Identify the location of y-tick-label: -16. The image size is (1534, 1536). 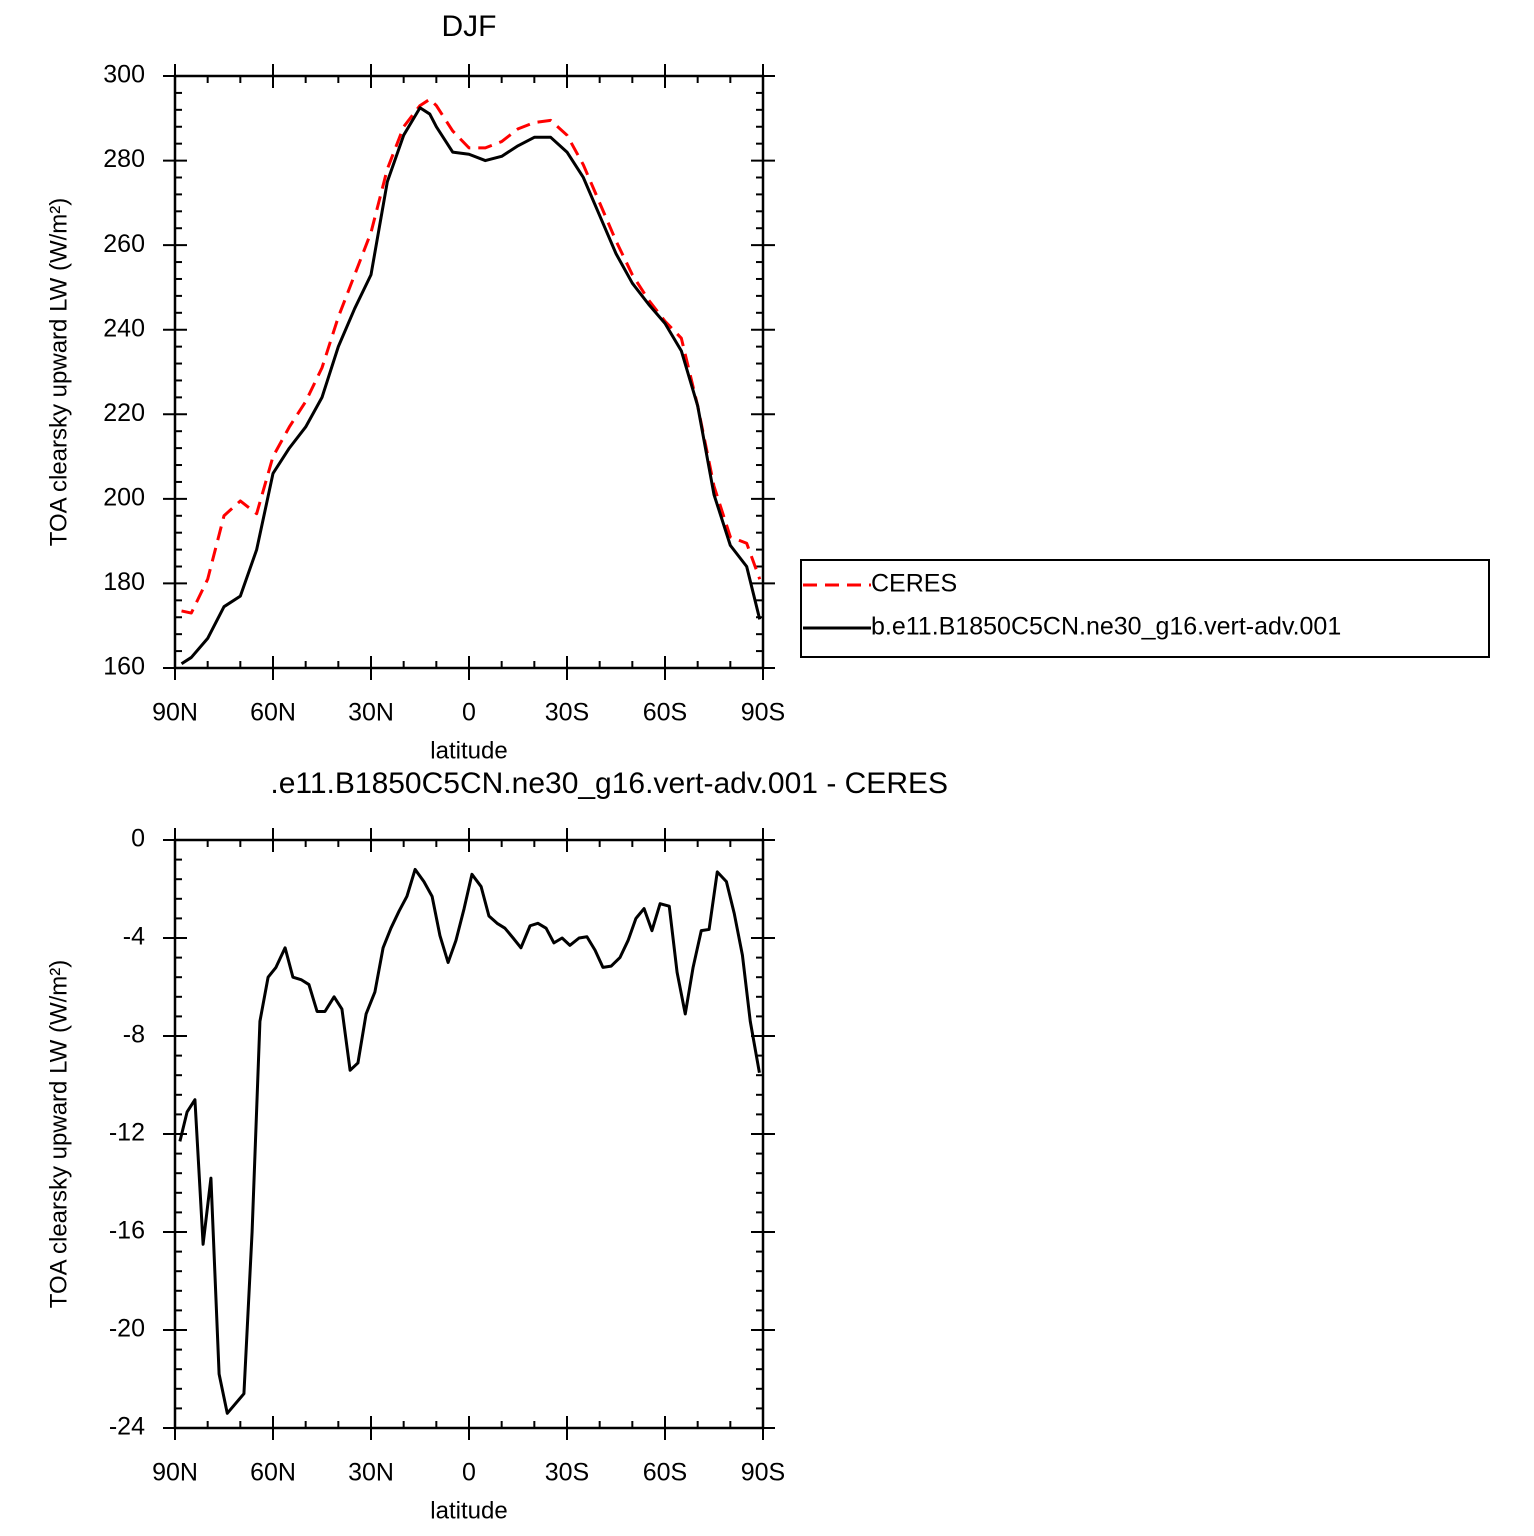
(127, 1231).